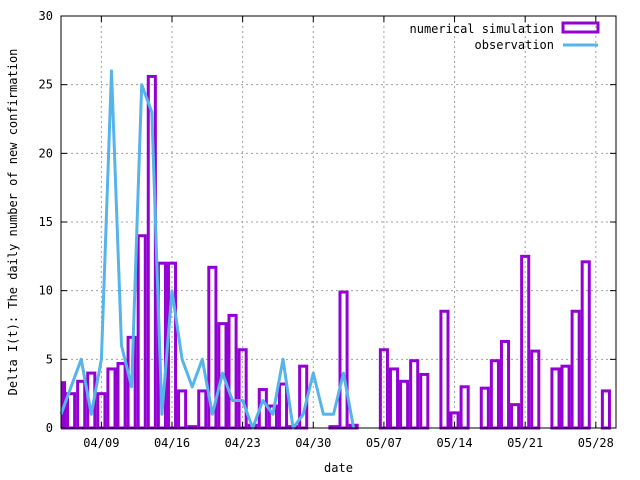 The width and height of the screenshot is (640, 480). What do you see at coordinates (580, 27) in the screenshot?
I see `legend-swatch-simulation` at bounding box center [580, 27].